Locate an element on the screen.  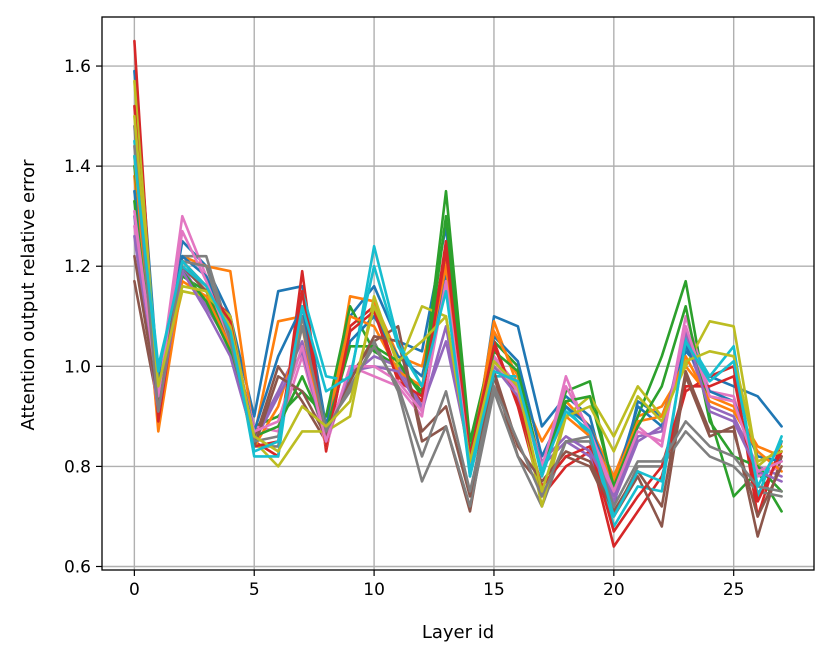
y-tick-label: 0.8 is located at coordinates (77, 467).